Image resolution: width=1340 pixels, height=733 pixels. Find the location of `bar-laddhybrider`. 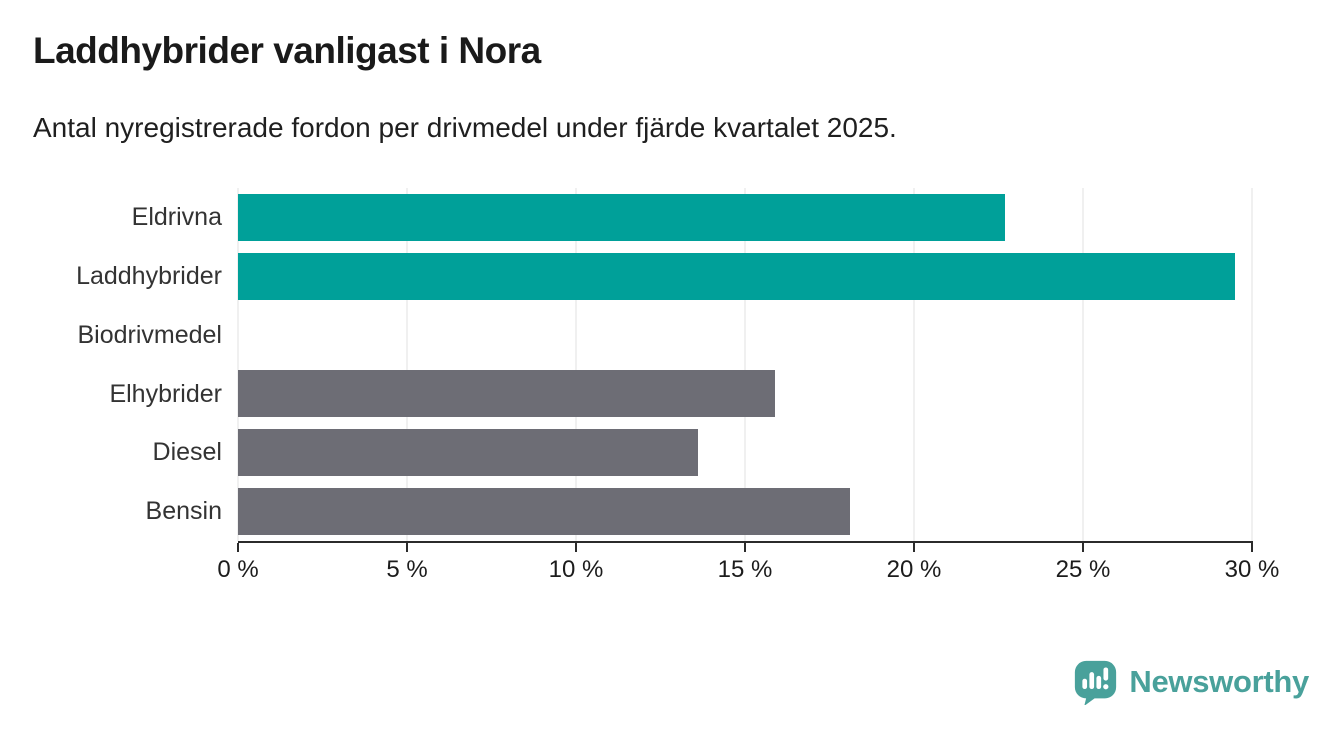

bar-laddhybrider is located at coordinates (737, 276).